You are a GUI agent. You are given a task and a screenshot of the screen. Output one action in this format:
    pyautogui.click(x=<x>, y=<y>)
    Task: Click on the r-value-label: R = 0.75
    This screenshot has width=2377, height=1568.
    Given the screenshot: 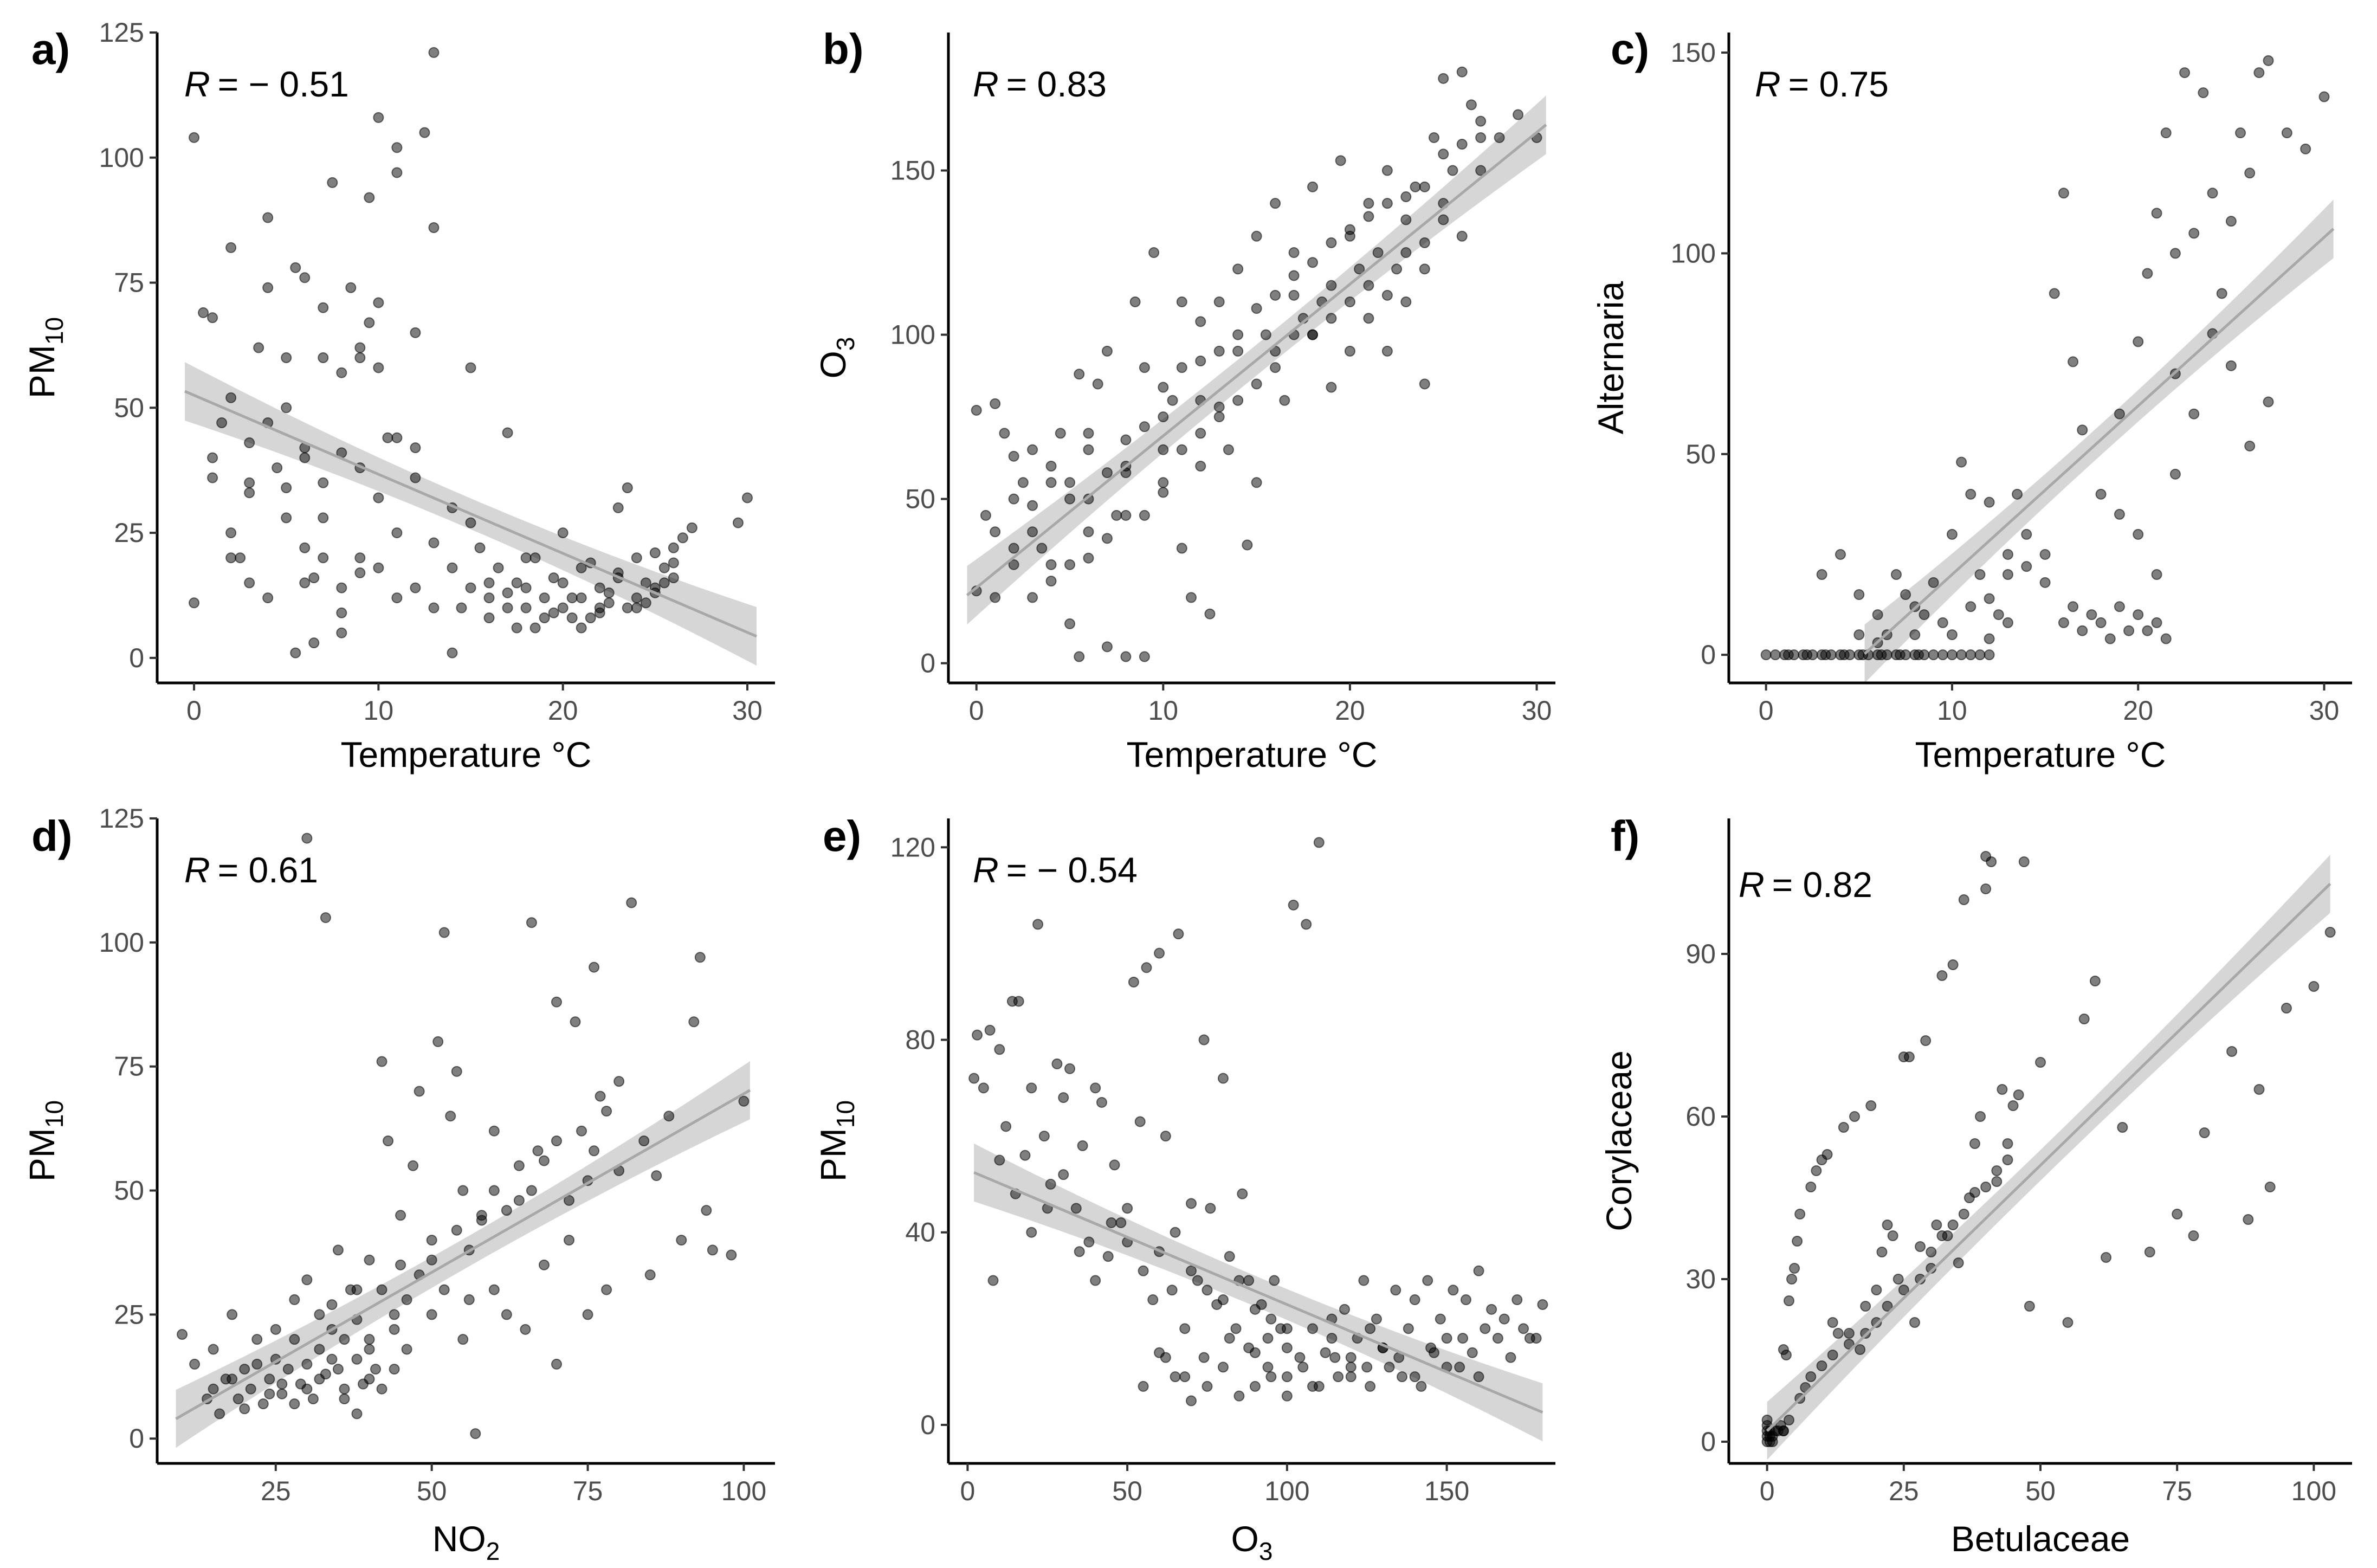 What is the action you would take?
    pyautogui.click(x=1822, y=84)
    